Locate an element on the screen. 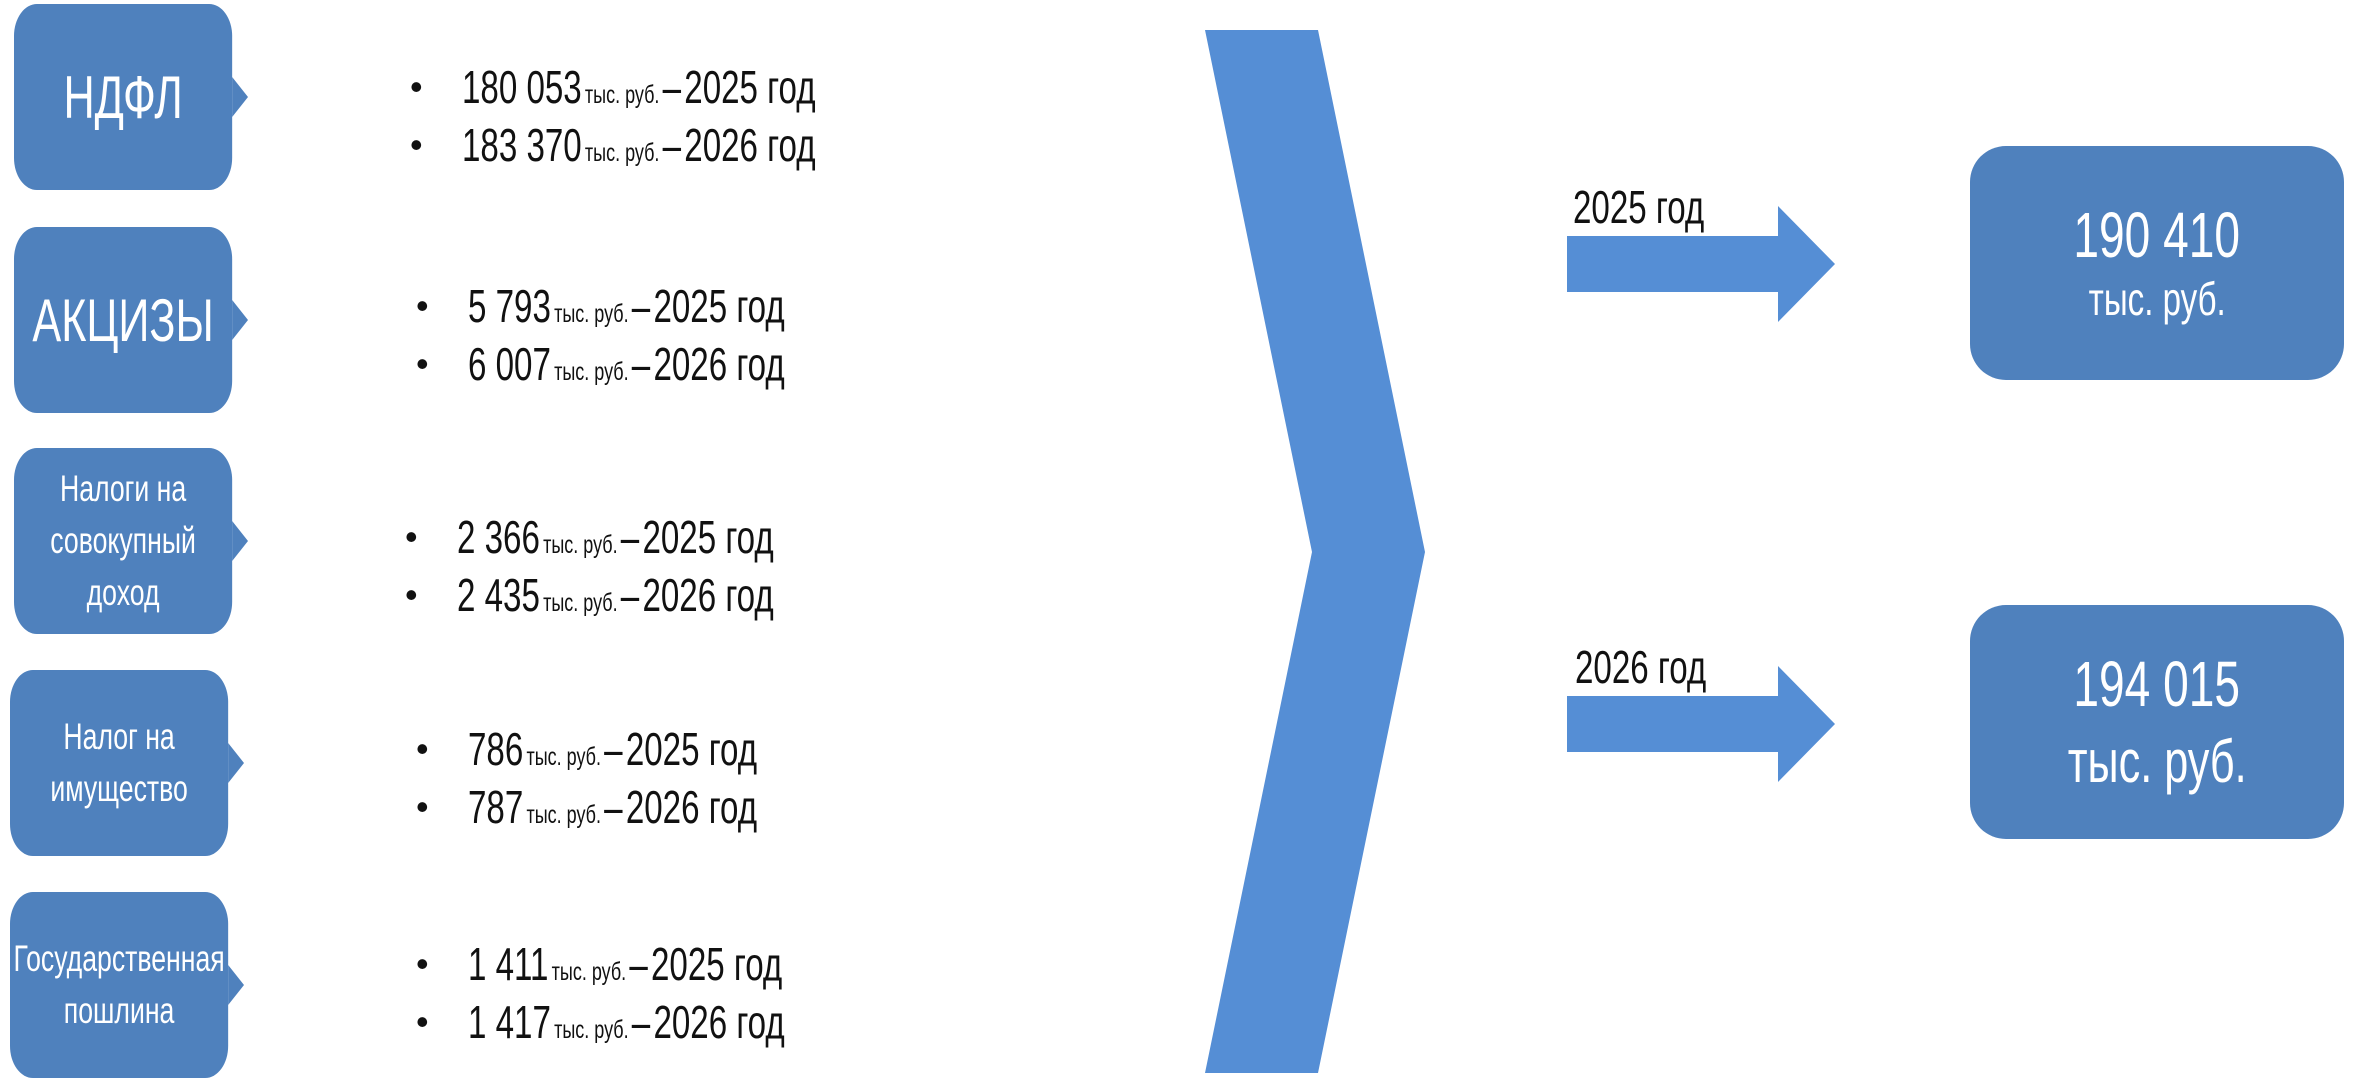  category-label-line: пошлина is located at coordinates (119, 1010).